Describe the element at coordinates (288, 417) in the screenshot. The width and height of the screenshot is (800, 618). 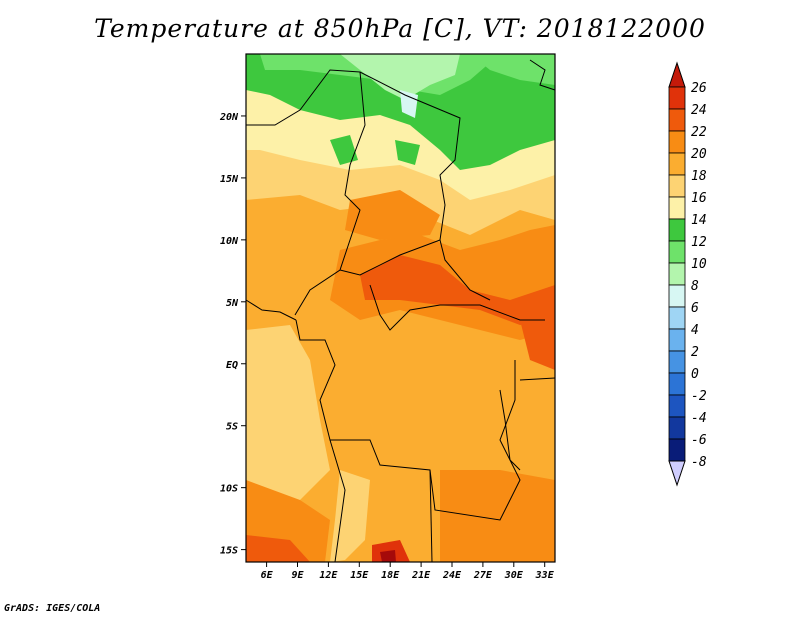
I see `band-16-18-west` at that location.